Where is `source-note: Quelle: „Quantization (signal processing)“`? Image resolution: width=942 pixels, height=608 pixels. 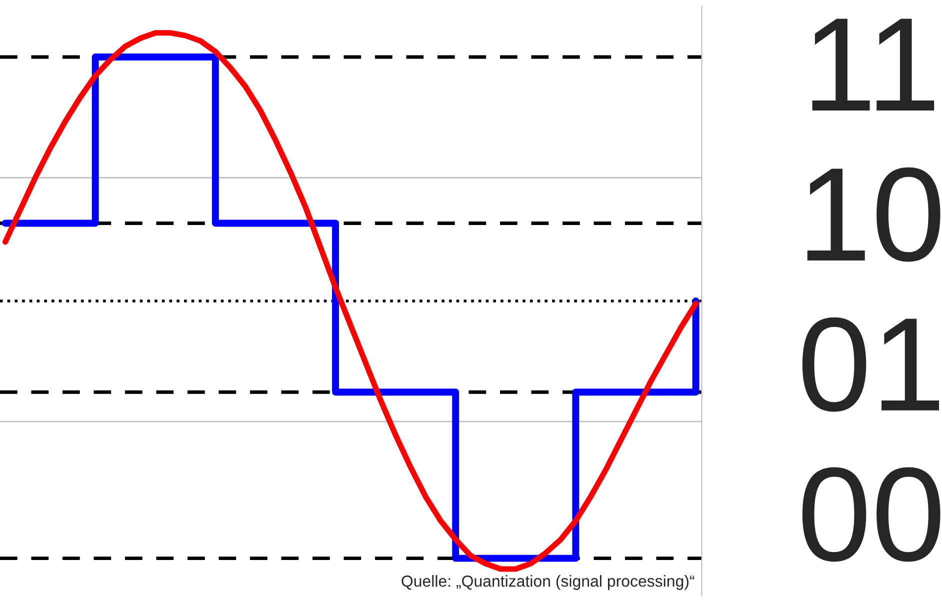 source-note: Quelle: „Quantization (signal processing)“ is located at coordinates (548, 582).